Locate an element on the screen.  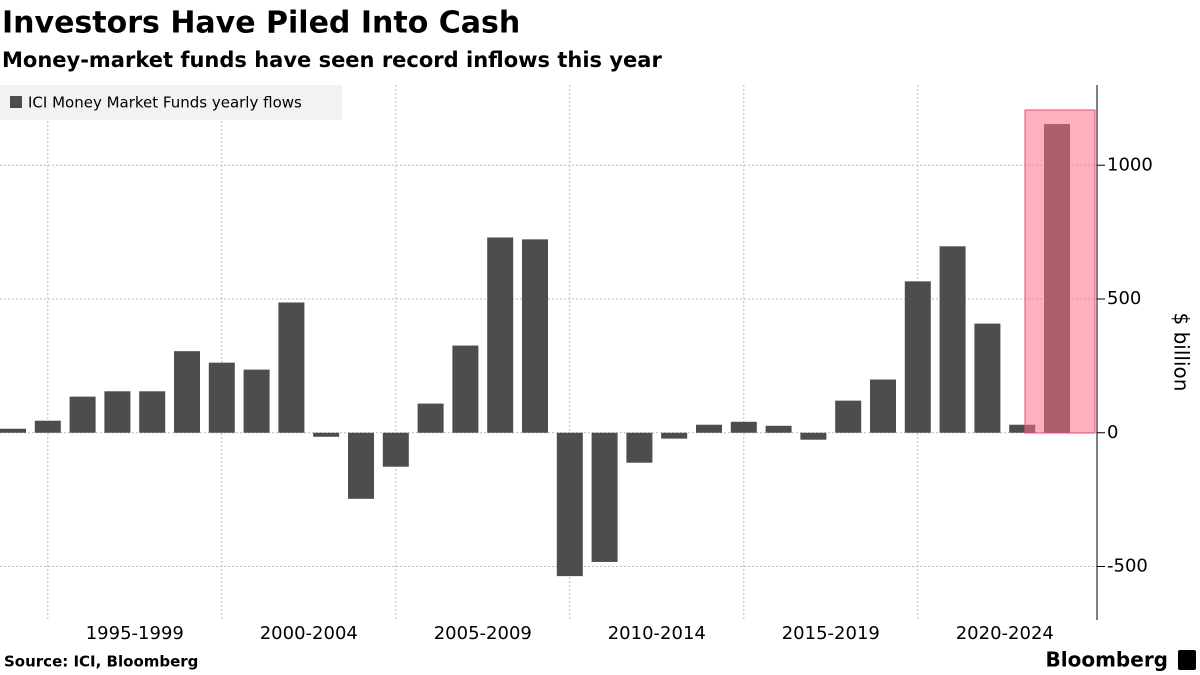
y-tick-label: 0 is located at coordinates (1112, 432).